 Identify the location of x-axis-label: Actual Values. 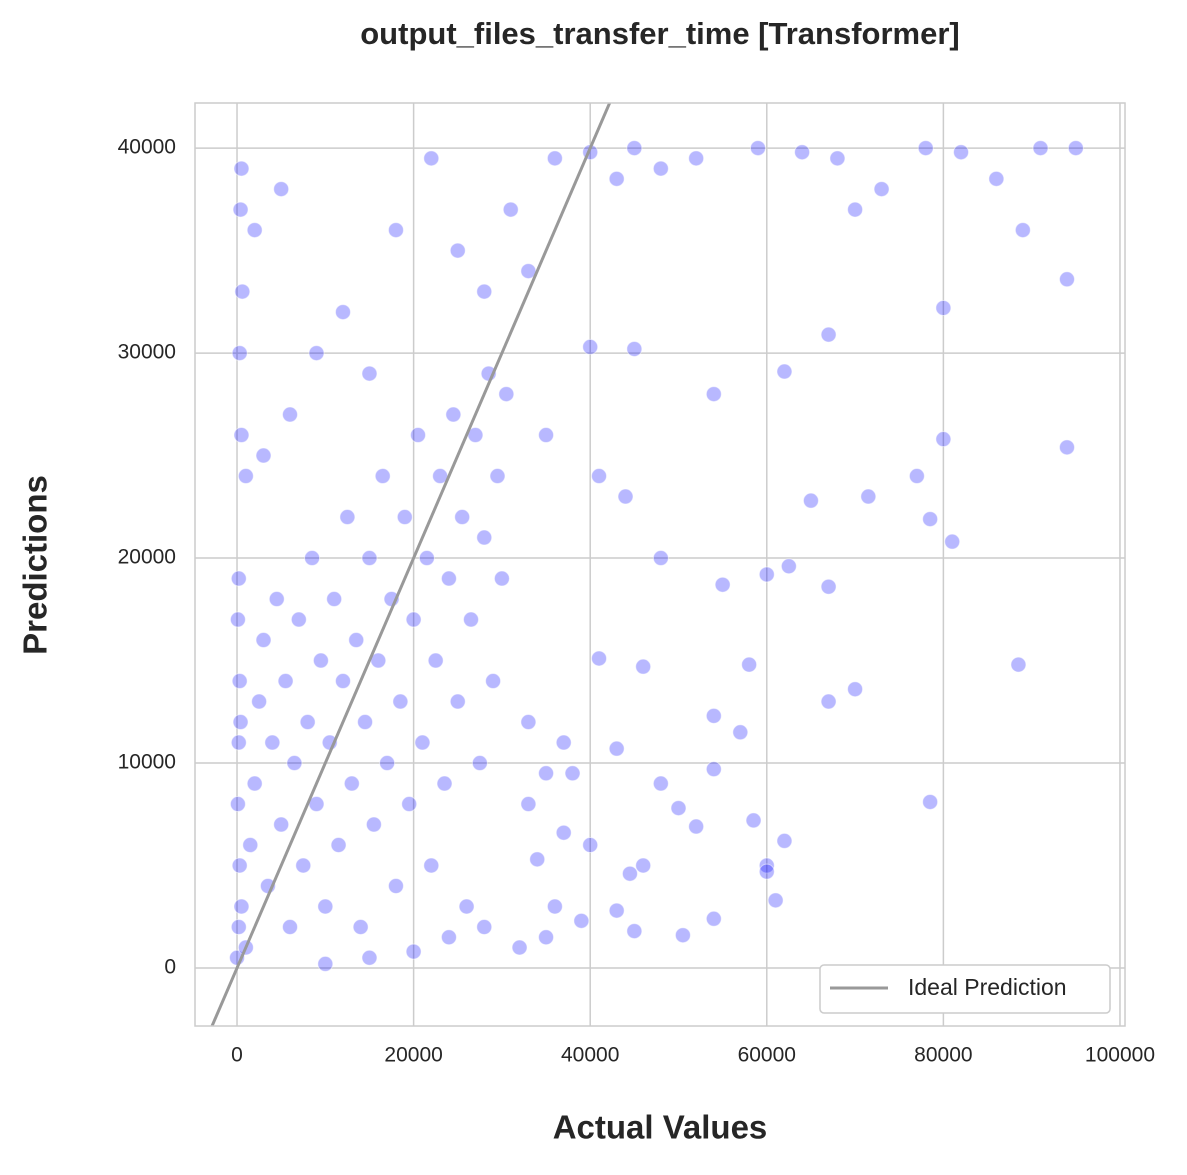
(660, 1127).